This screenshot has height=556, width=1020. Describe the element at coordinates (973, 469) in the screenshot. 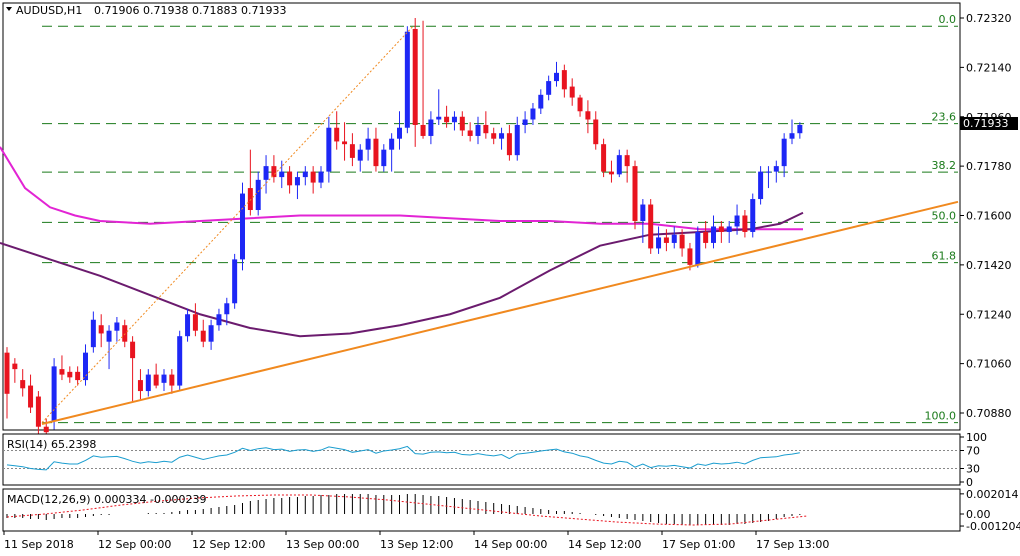

I see `rsi-tick-label: 30` at that location.